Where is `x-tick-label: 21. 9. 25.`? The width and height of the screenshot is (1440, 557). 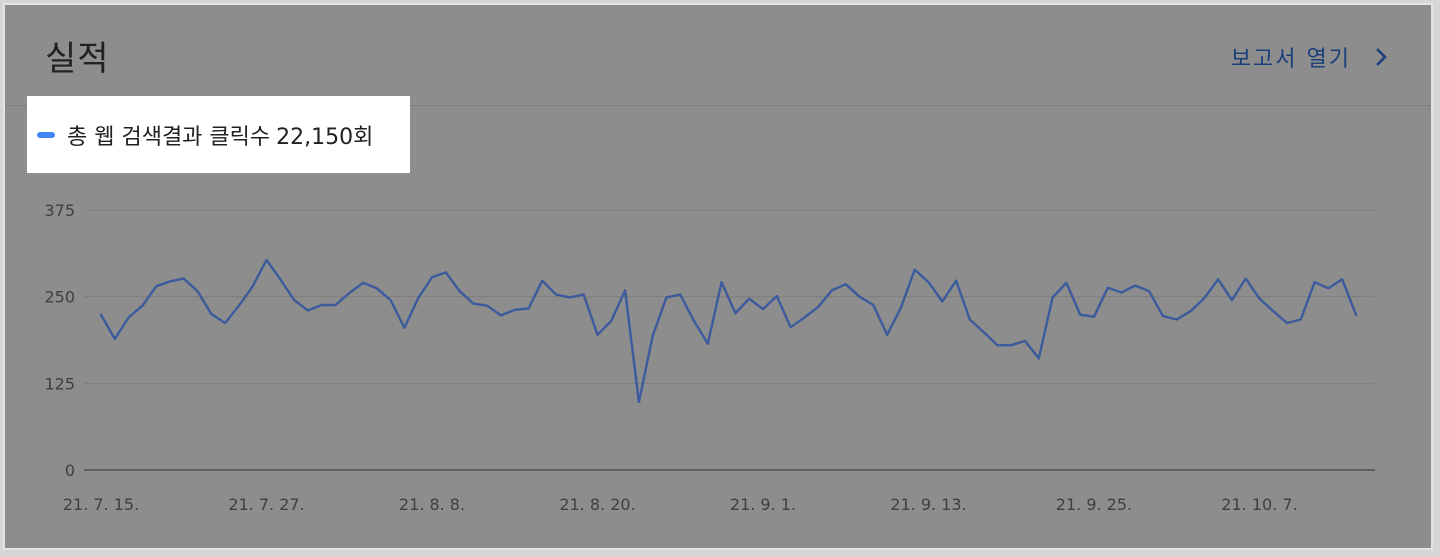 x-tick-label: 21. 9. 25. is located at coordinates (1094, 504).